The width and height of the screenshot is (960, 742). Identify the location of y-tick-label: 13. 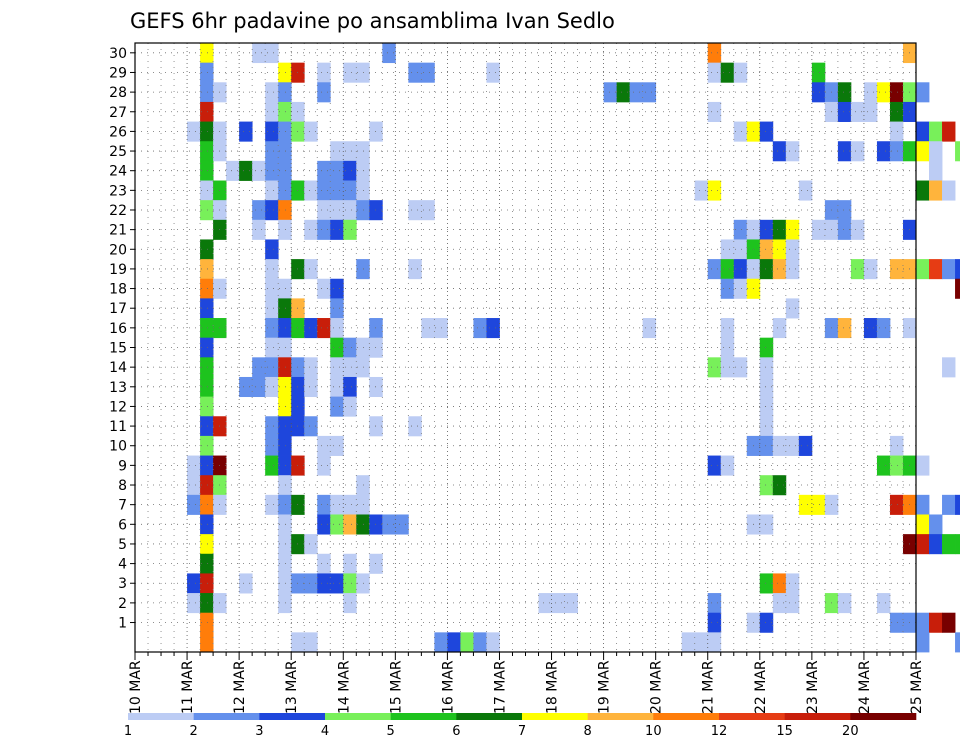
(118, 388).